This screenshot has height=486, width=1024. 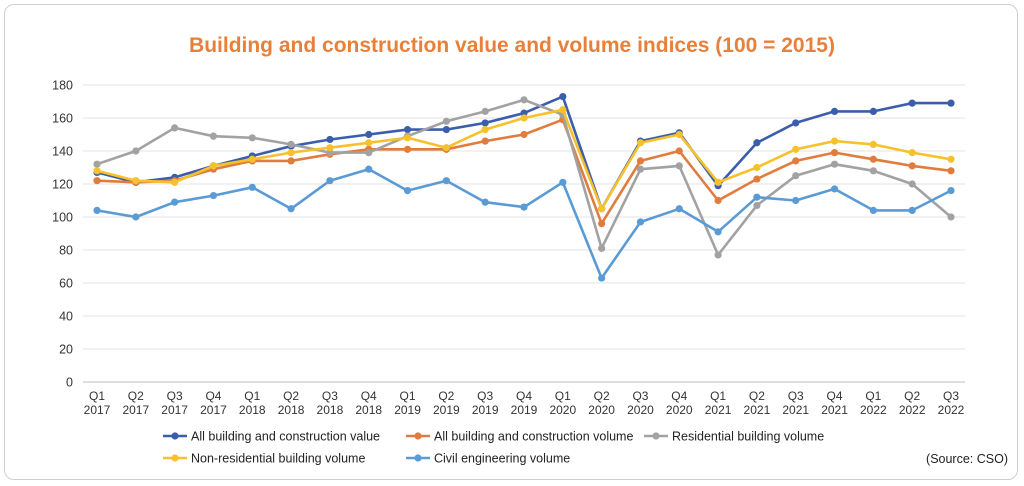 I want to click on y-tick-label: 160, so click(x=62, y=119).